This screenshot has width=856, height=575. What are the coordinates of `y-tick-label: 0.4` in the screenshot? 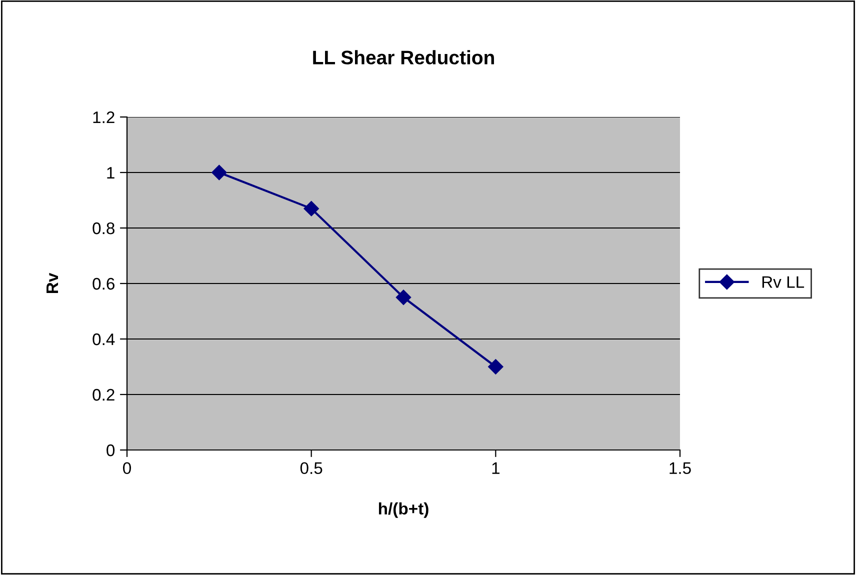 It's located at (103, 339).